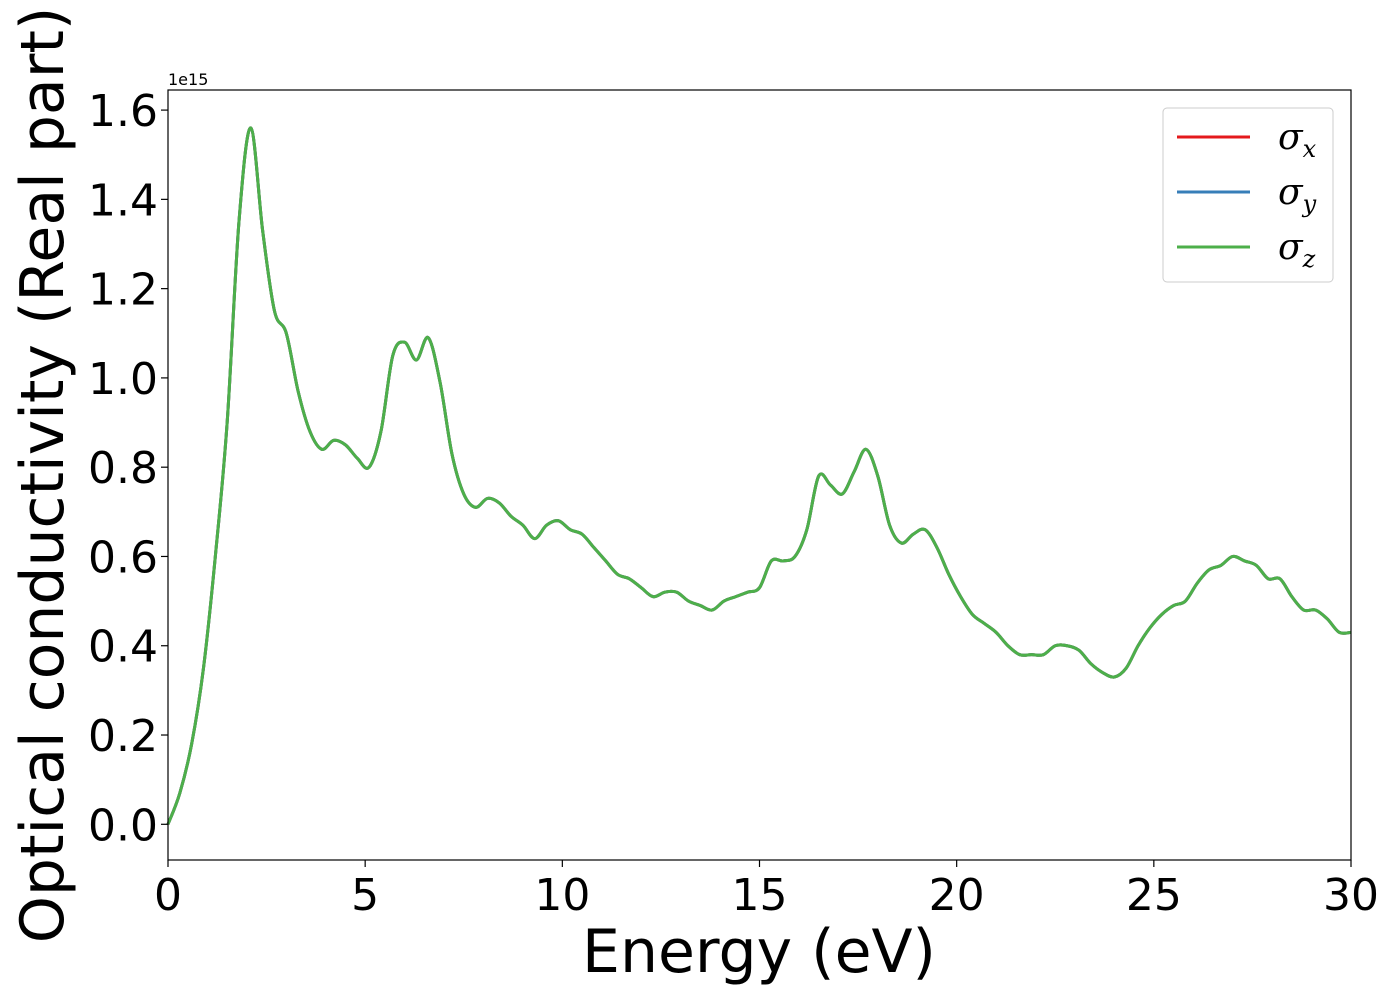 The image size is (1400, 1000). Describe the element at coordinates (123, 111) in the screenshot. I see `y-tick-label: 1.6` at that location.